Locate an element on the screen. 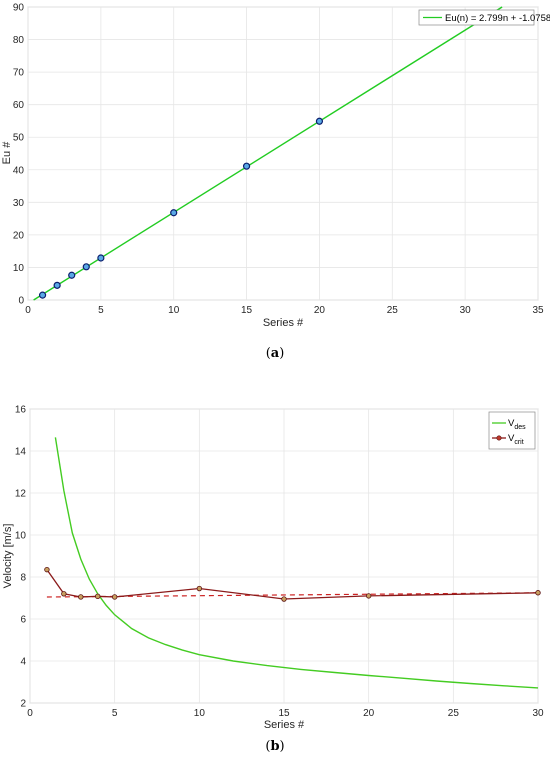 This screenshot has width=550, height=762. panel-b-y-tick-label: 12 is located at coordinates (21, 494).